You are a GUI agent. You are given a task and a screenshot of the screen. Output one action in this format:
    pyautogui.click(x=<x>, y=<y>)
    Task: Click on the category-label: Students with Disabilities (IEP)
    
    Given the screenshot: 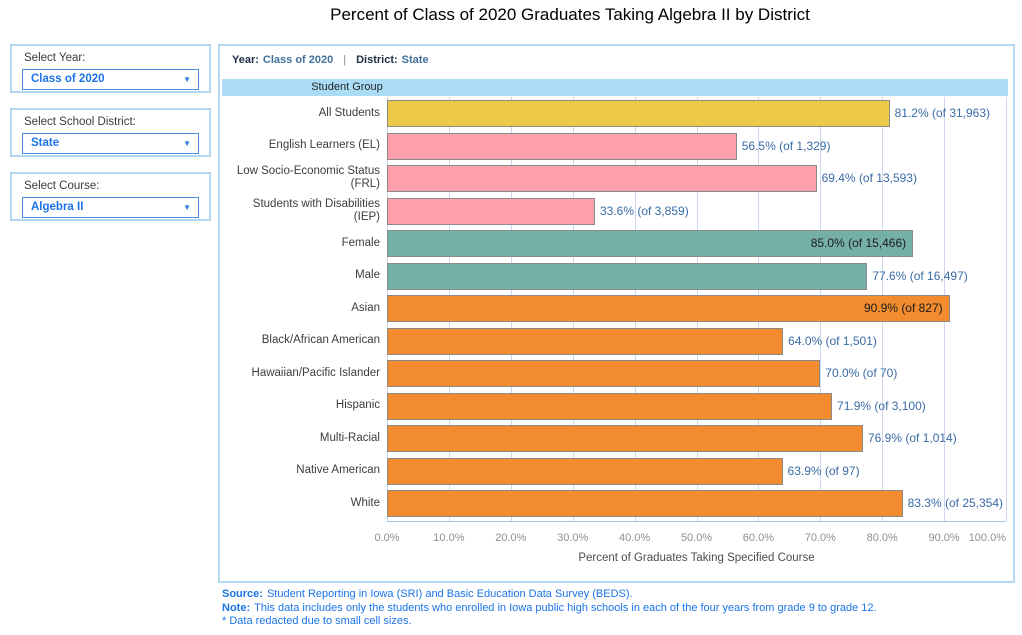 What is the action you would take?
    pyautogui.click(x=316, y=210)
    